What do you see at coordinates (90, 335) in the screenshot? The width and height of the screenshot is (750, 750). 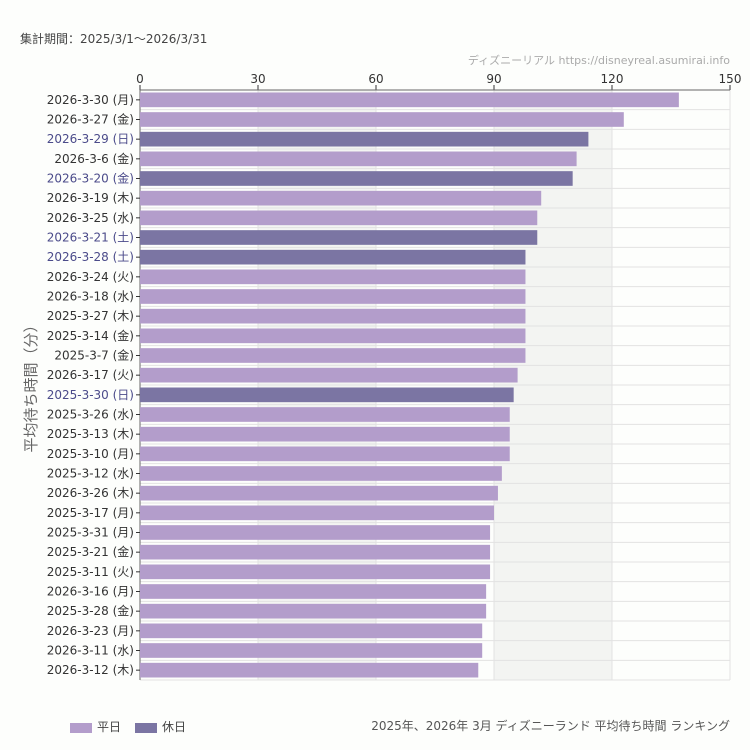 I see `y-tick-label: 2025-3-14 (金)` at bounding box center [90, 335].